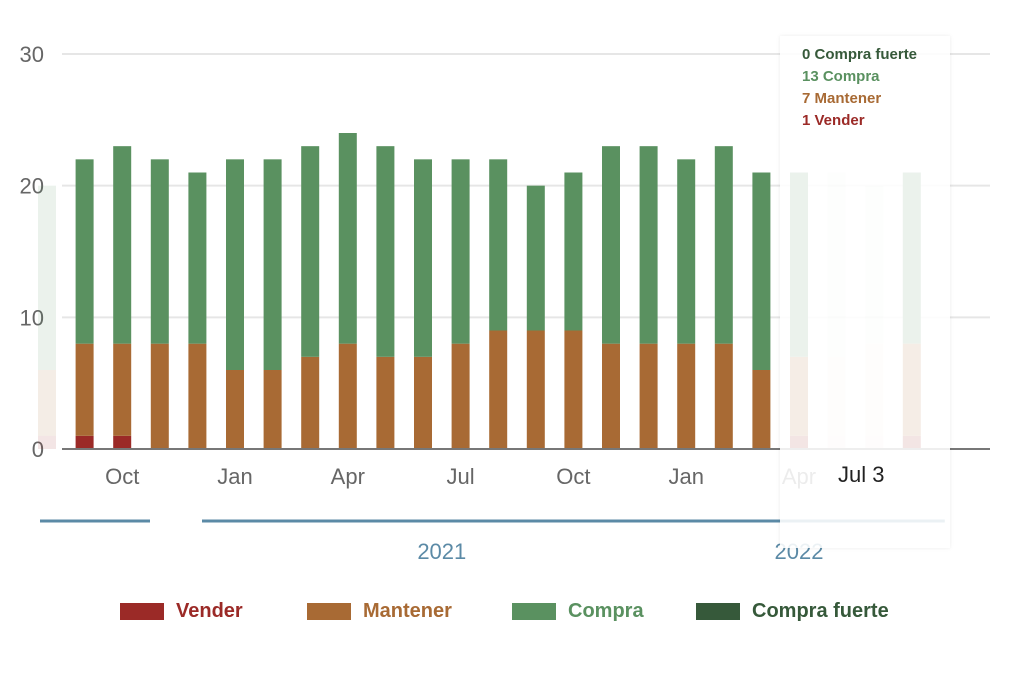  What do you see at coordinates (841, 76) in the screenshot?
I see `tooltip-line-compra: 13 Compra` at bounding box center [841, 76].